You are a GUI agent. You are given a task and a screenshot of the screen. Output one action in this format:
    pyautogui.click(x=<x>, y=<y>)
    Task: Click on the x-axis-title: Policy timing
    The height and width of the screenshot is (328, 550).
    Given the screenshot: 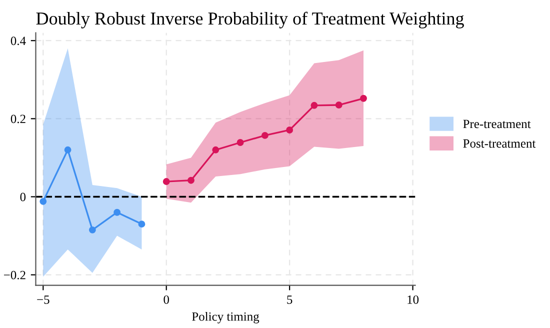 What is the action you would take?
    pyautogui.click(x=226, y=318)
    